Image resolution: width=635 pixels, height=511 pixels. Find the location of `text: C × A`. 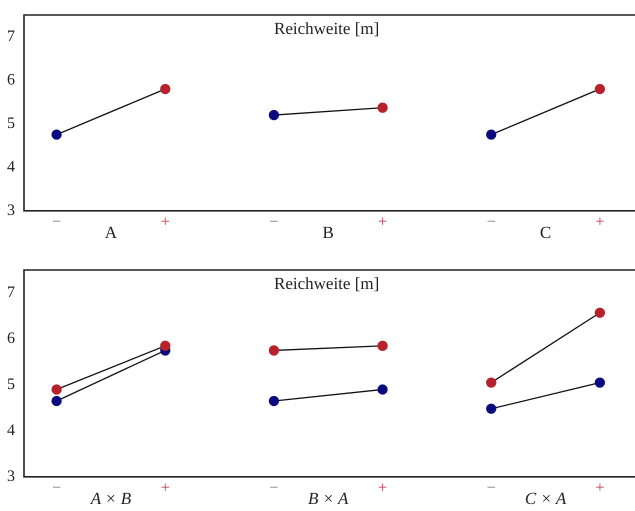

text: C × A is located at coordinates (545, 498).